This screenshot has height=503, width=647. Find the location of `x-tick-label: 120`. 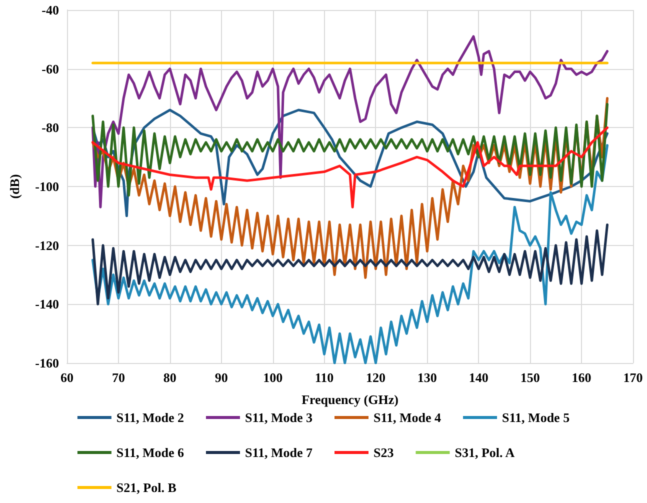

x-tick-label: 120 is located at coordinates (376, 377).